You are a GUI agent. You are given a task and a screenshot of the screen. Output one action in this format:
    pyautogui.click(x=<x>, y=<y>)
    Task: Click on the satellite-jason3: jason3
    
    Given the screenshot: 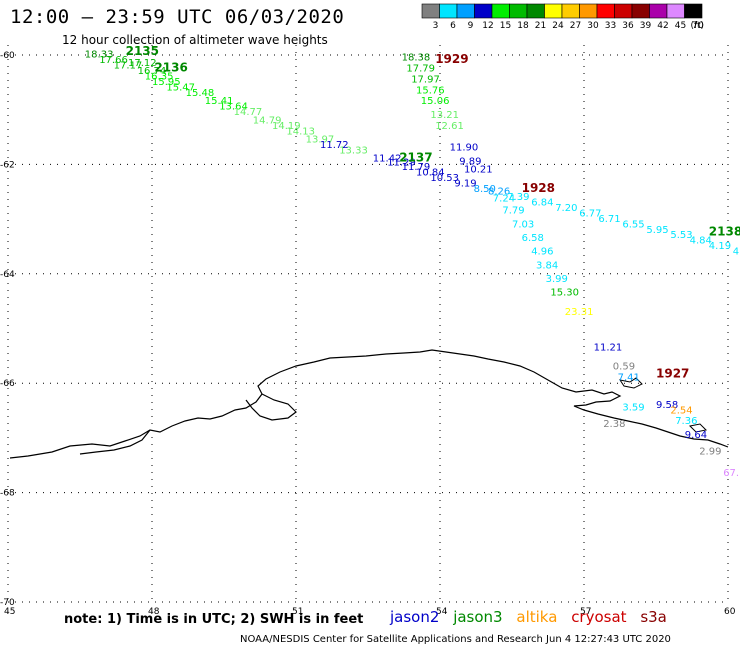 What is the action you would take?
    pyautogui.click(x=478, y=617)
    